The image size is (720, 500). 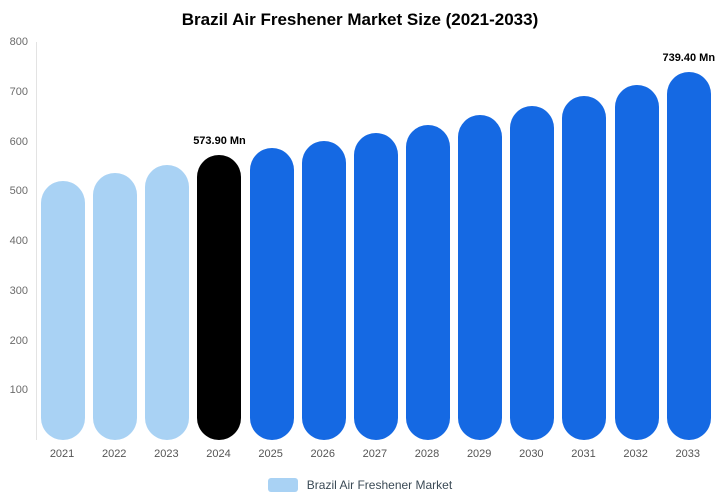 I want to click on x-label-2028: 2028, so click(x=427, y=454).